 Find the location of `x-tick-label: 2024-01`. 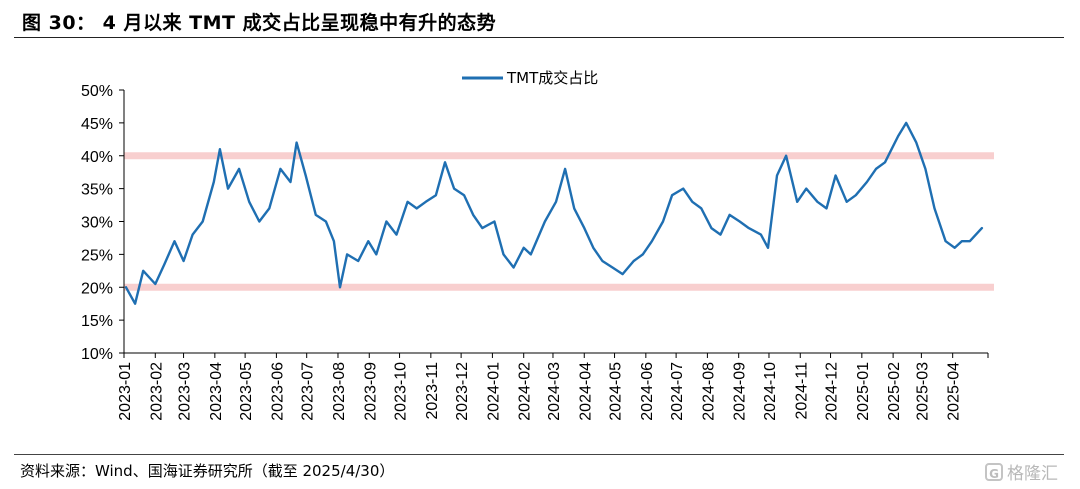

x-tick-label: 2024-01 is located at coordinates (493, 391).